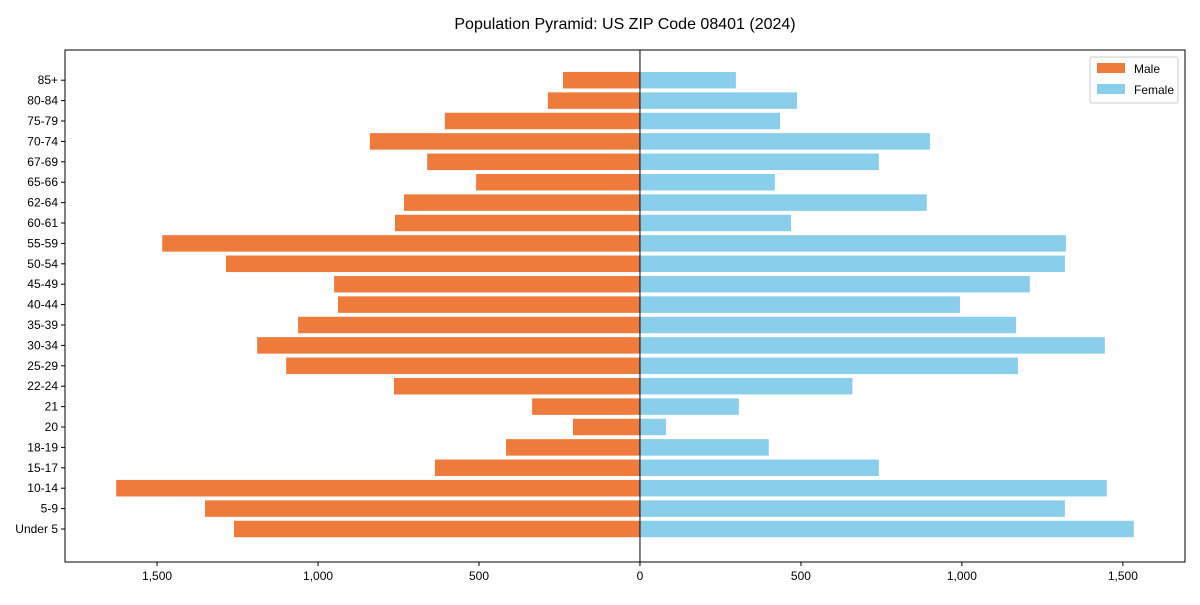 The height and width of the screenshot is (605, 1200). Describe the element at coordinates (52, 427) in the screenshot. I see `y-tick-label: 20` at that location.